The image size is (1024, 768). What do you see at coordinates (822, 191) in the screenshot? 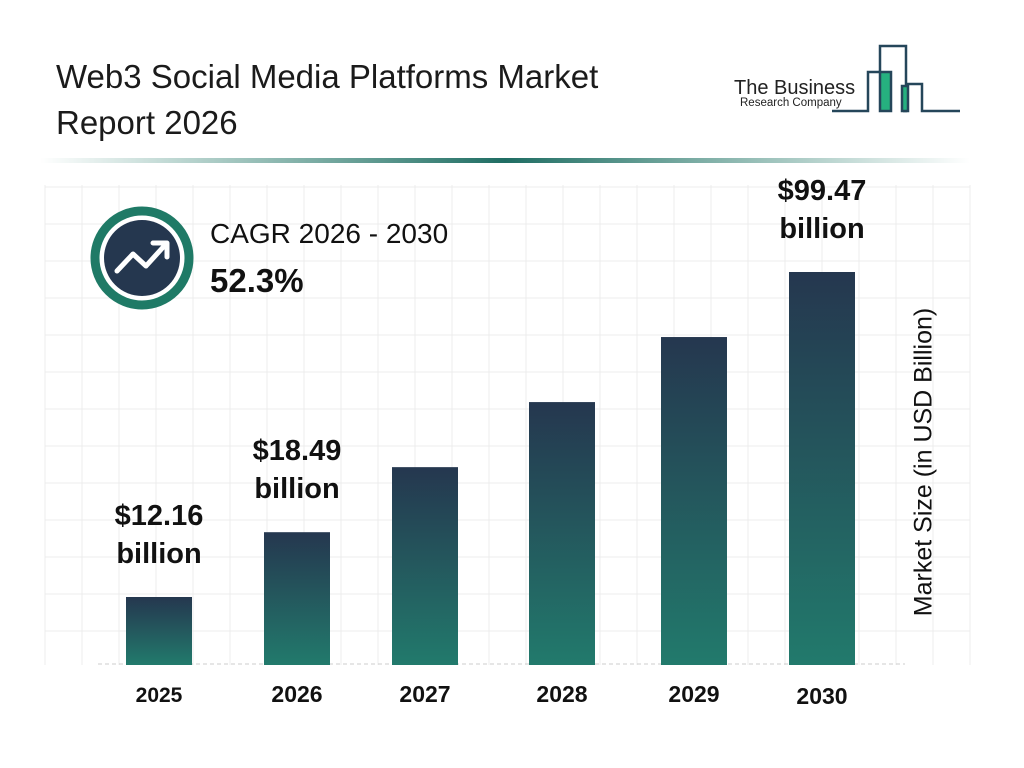
I see `data-label-value: $99.47` at bounding box center [822, 191].